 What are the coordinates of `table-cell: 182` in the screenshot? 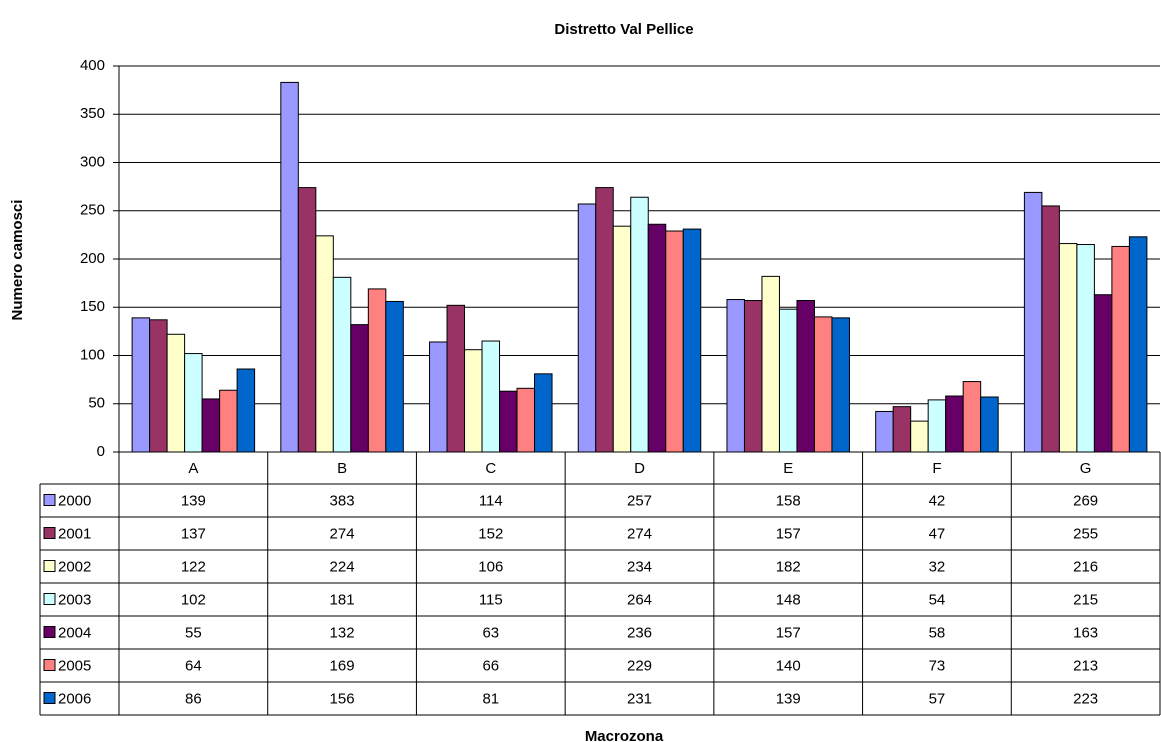 It's located at (788, 566).